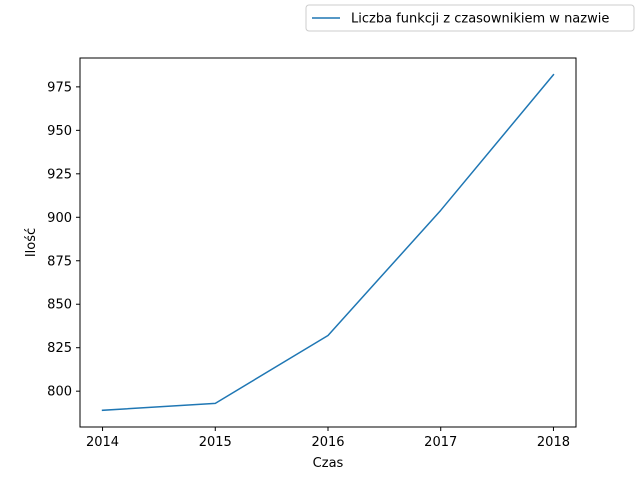 This screenshot has width=640, height=480. I want to click on y-tick-label: 900, so click(59, 218).